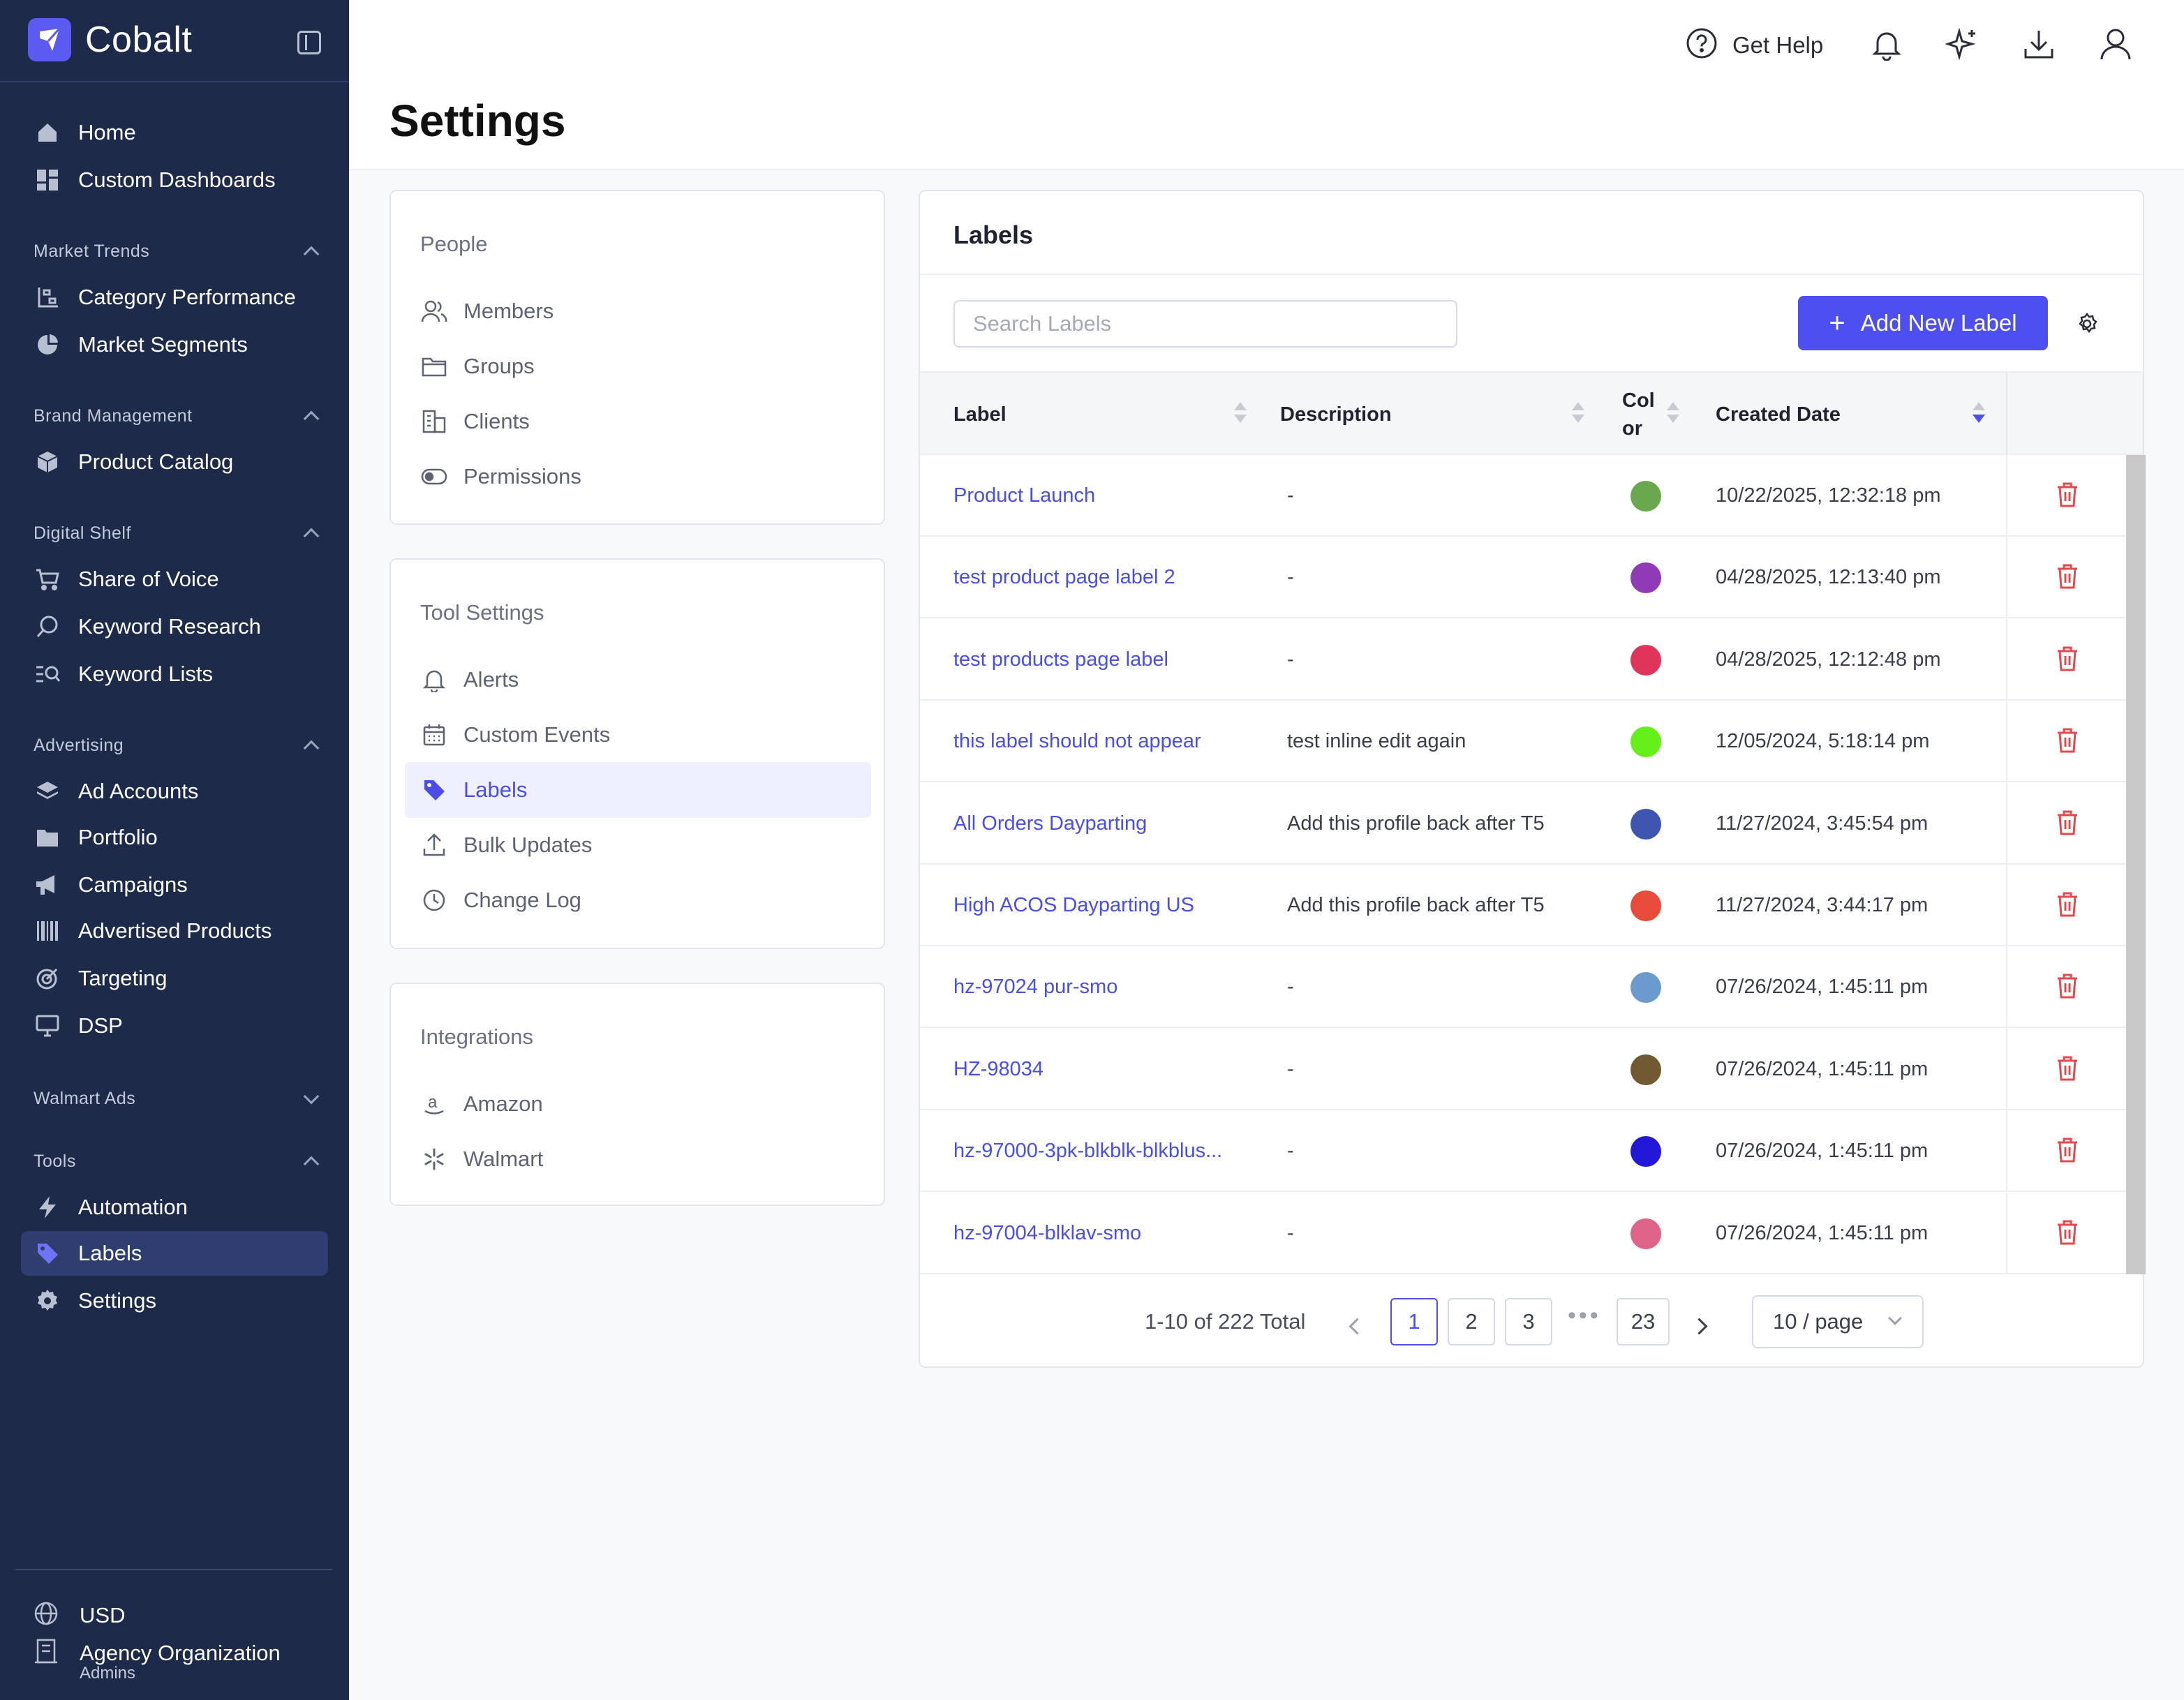 This screenshot has height=1700, width=2184. Describe the element at coordinates (638, 422) in the screenshot. I see `settings-menu-clients: Clients` at that location.